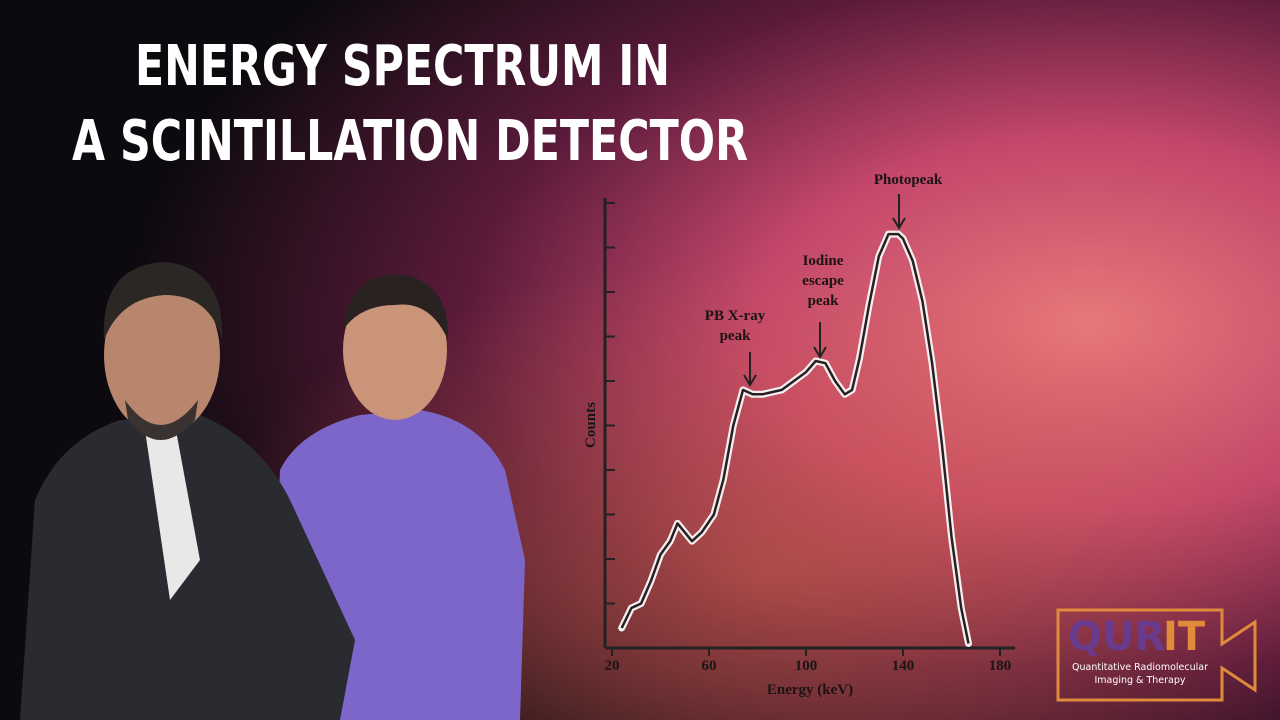 The image size is (1280, 720). I want to click on annotation-arrows, so click(824, 290).